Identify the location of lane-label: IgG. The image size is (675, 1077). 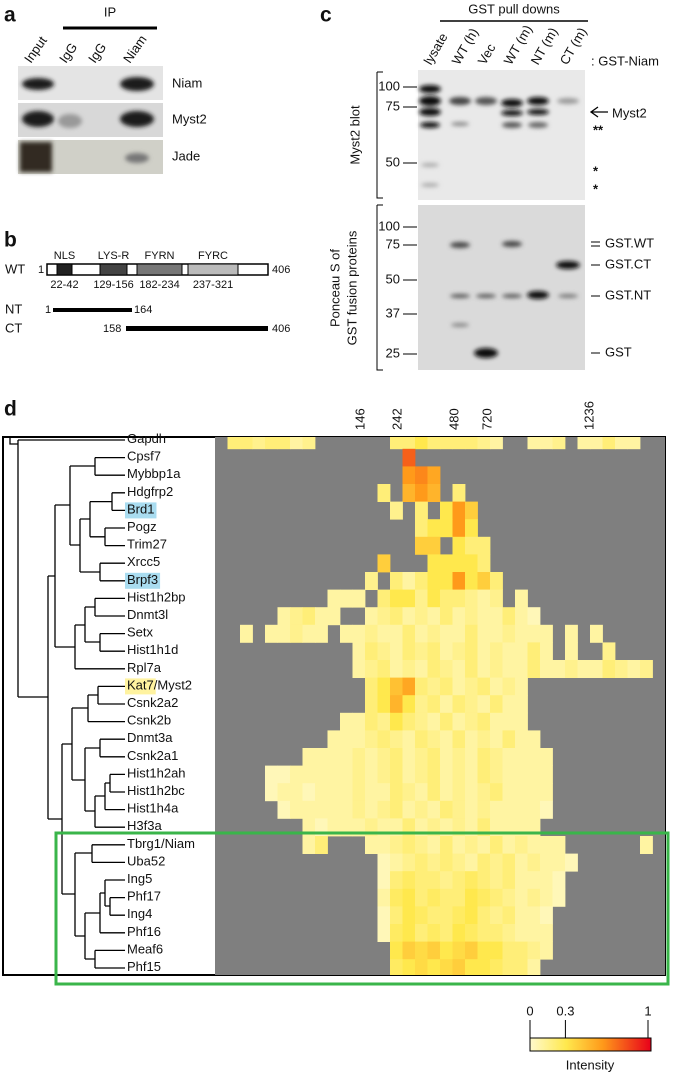
(97, 53).